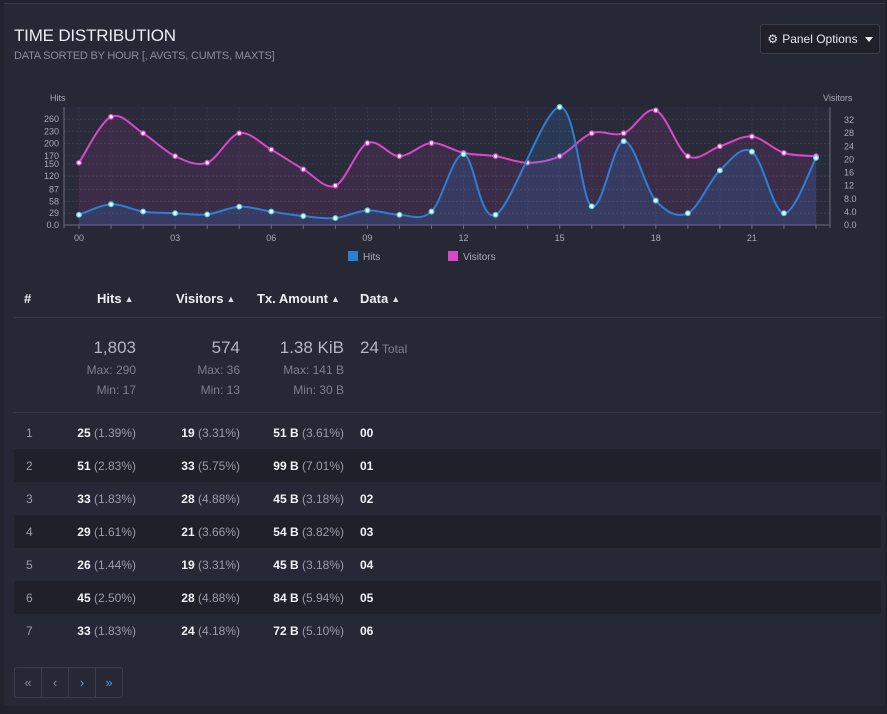 This screenshot has height=714, width=887. Describe the element at coordinates (850, 199) in the screenshot. I see `y-right-tick-label: 8.0` at that location.